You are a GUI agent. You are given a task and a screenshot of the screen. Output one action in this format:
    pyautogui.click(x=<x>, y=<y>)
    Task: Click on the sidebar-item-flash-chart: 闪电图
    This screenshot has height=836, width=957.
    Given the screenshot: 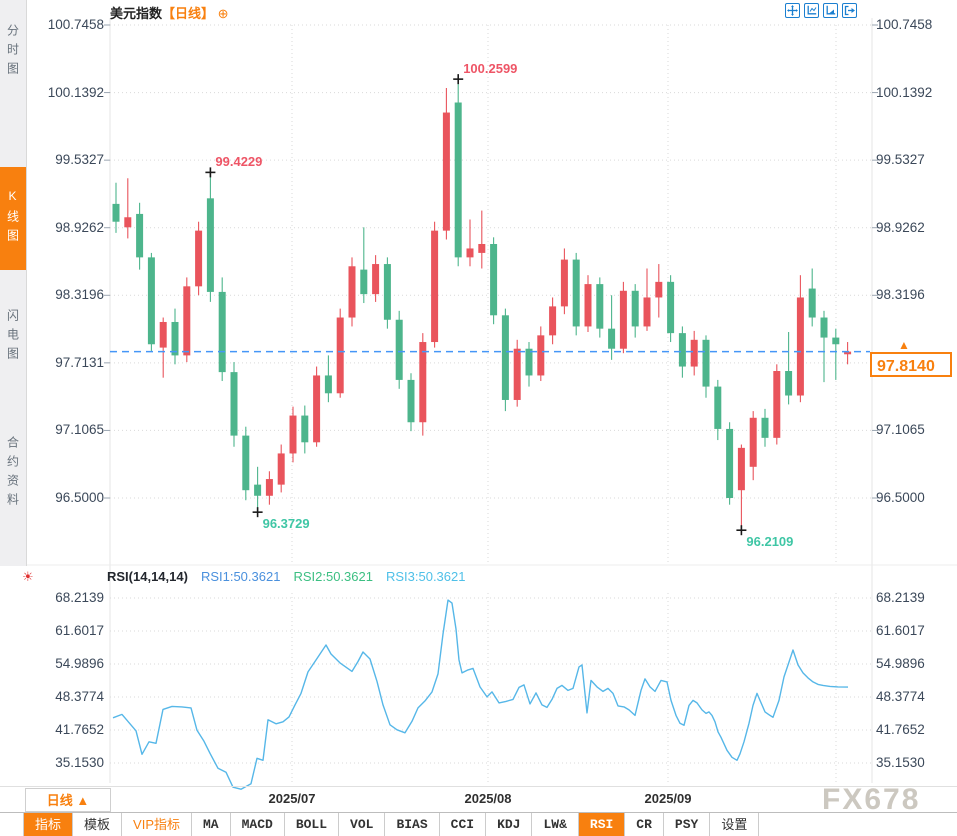 What is the action you would take?
    pyautogui.click(x=12, y=337)
    